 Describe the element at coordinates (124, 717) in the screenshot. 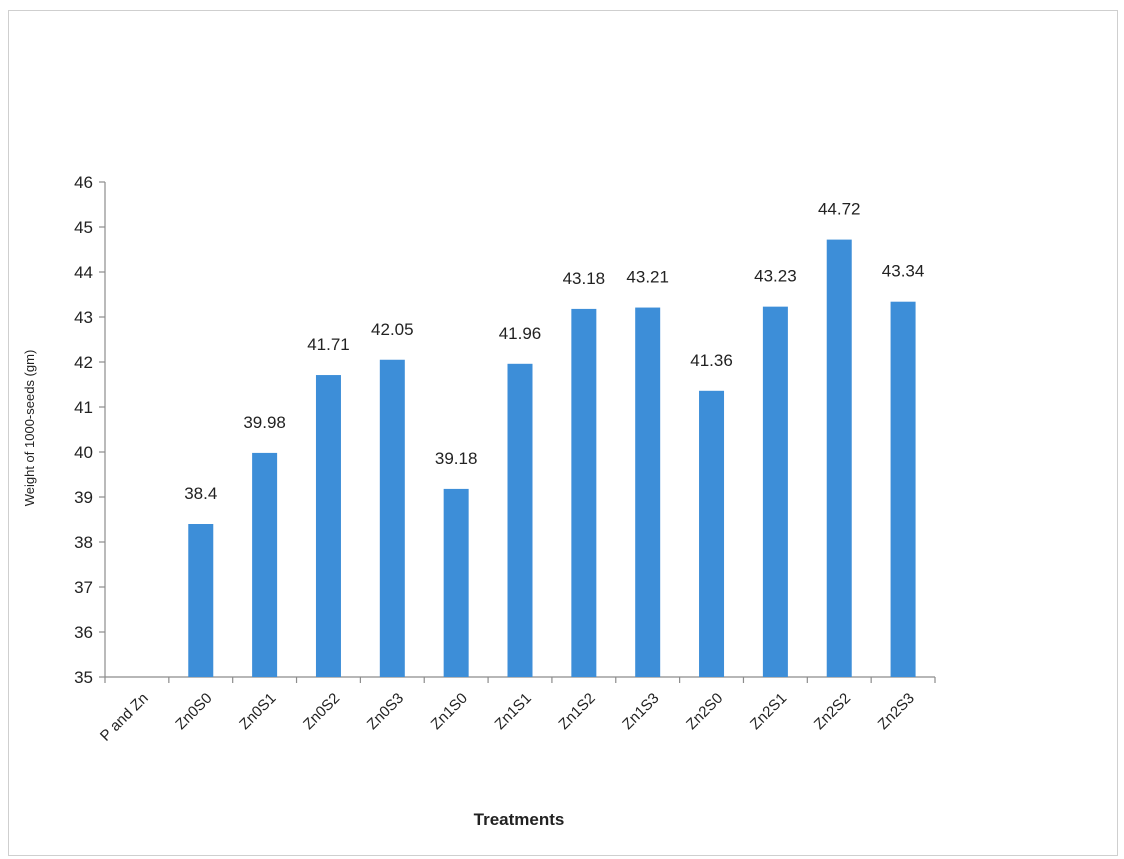

I see `x-tick-label: P and Zn` at that location.